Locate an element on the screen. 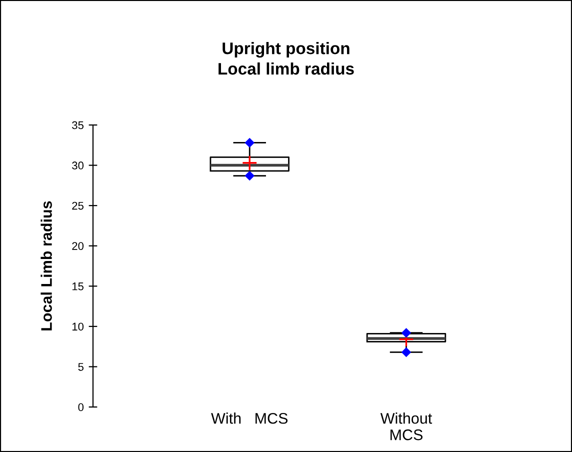 The image size is (572, 452). x-tick-label: With MCS is located at coordinates (249, 418).